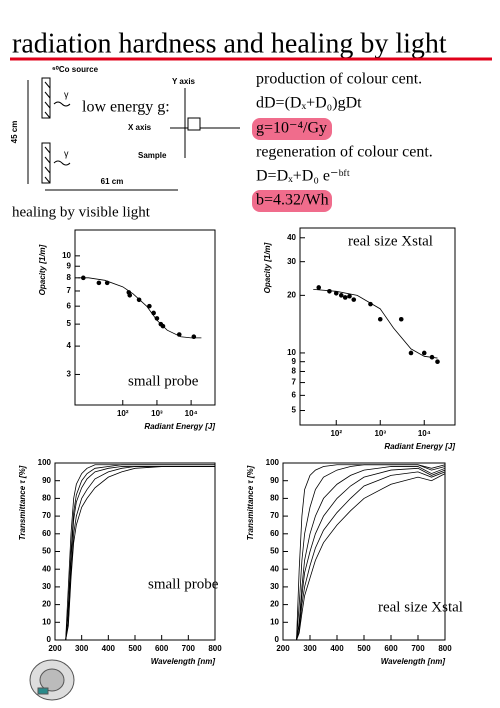  What do you see at coordinates (46, 163) in the screenshot?
I see `source-lower` at bounding box center [46, 163].